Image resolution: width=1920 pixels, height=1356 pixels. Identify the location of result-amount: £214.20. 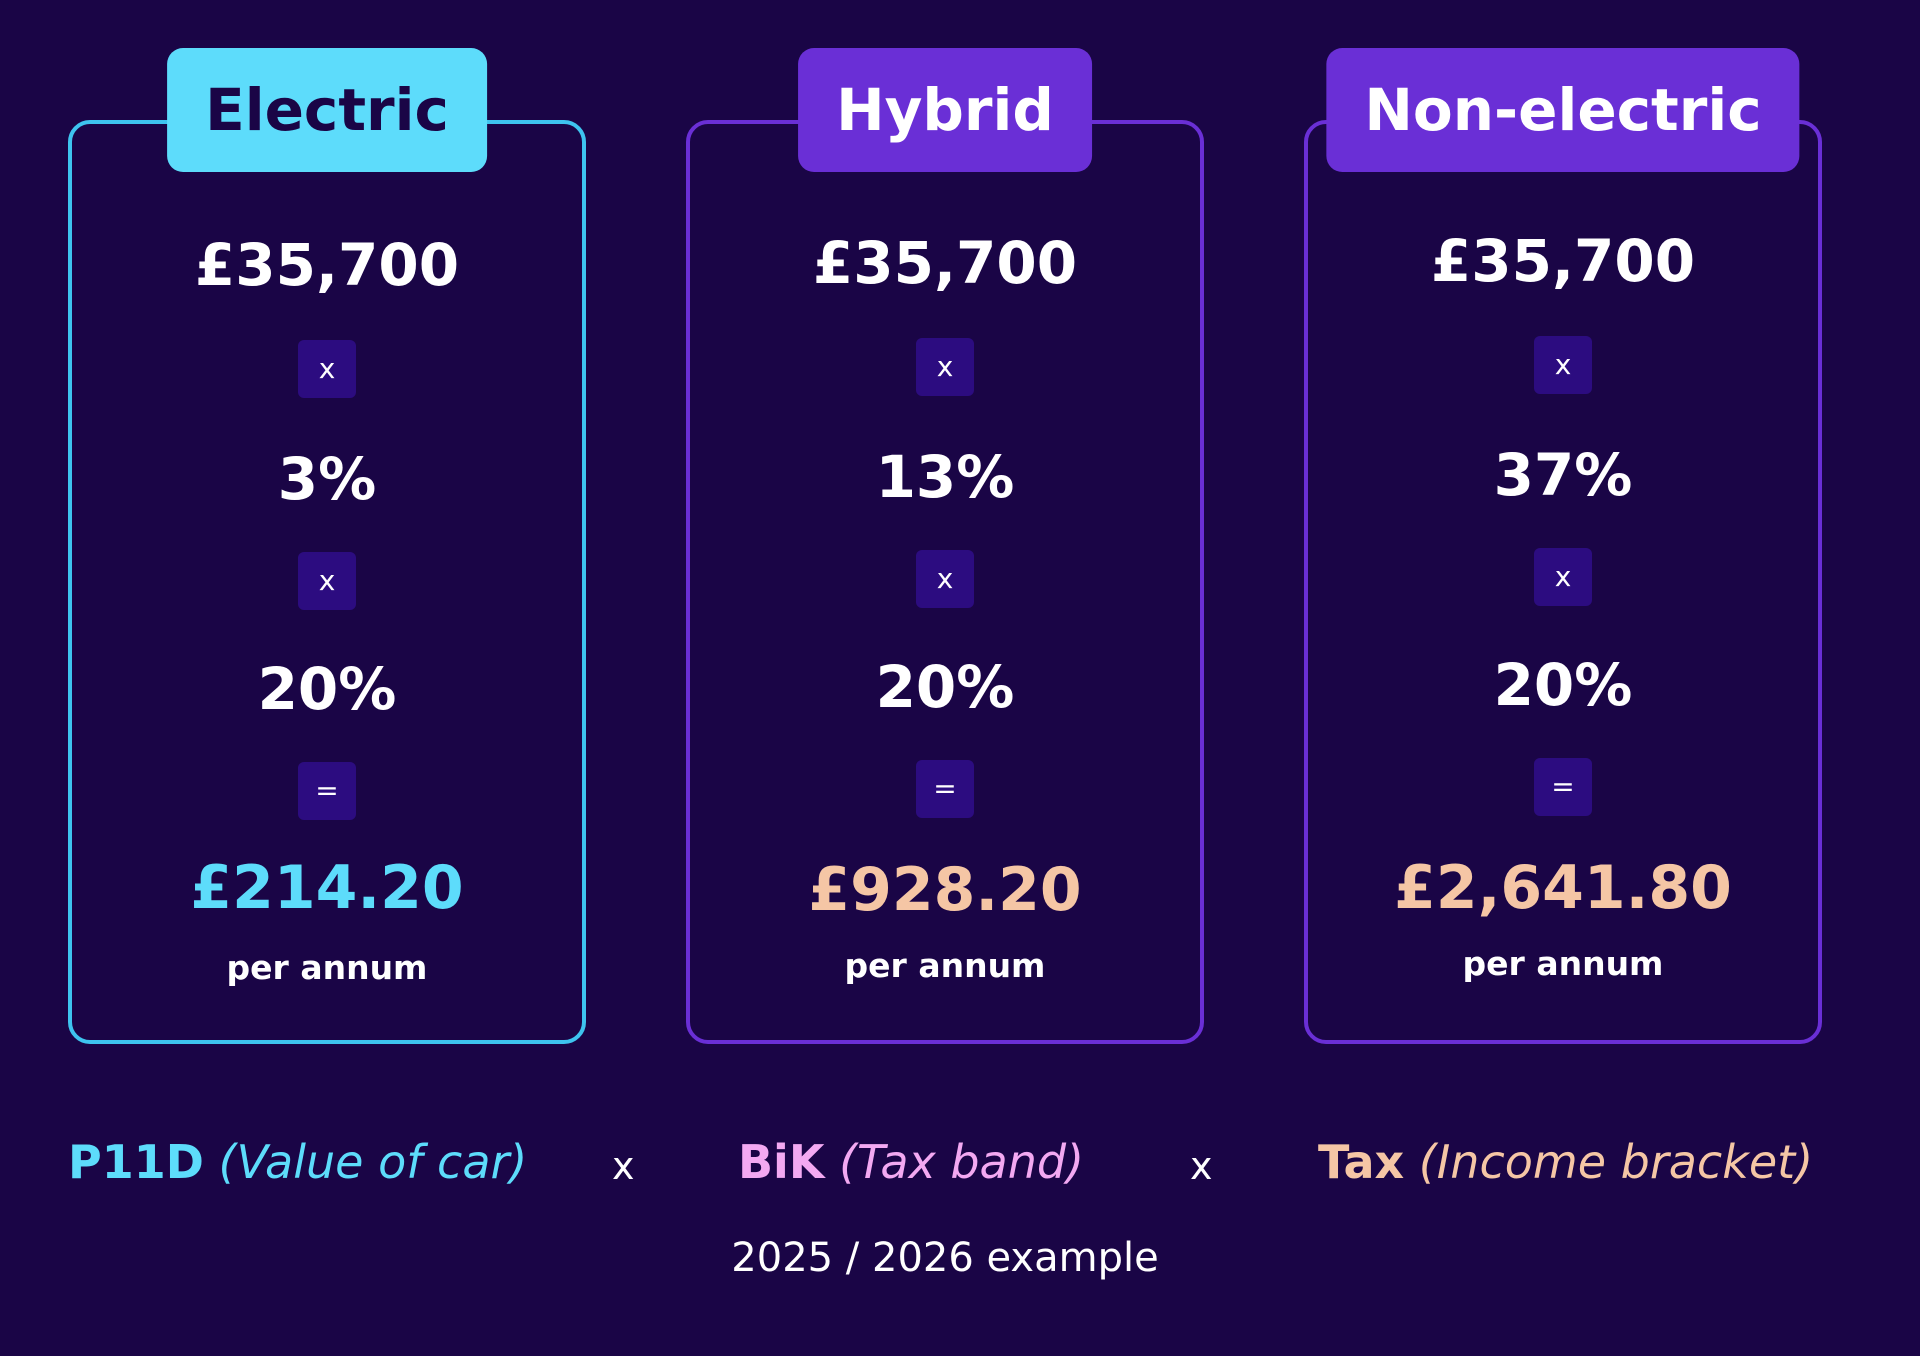
(327, 888).